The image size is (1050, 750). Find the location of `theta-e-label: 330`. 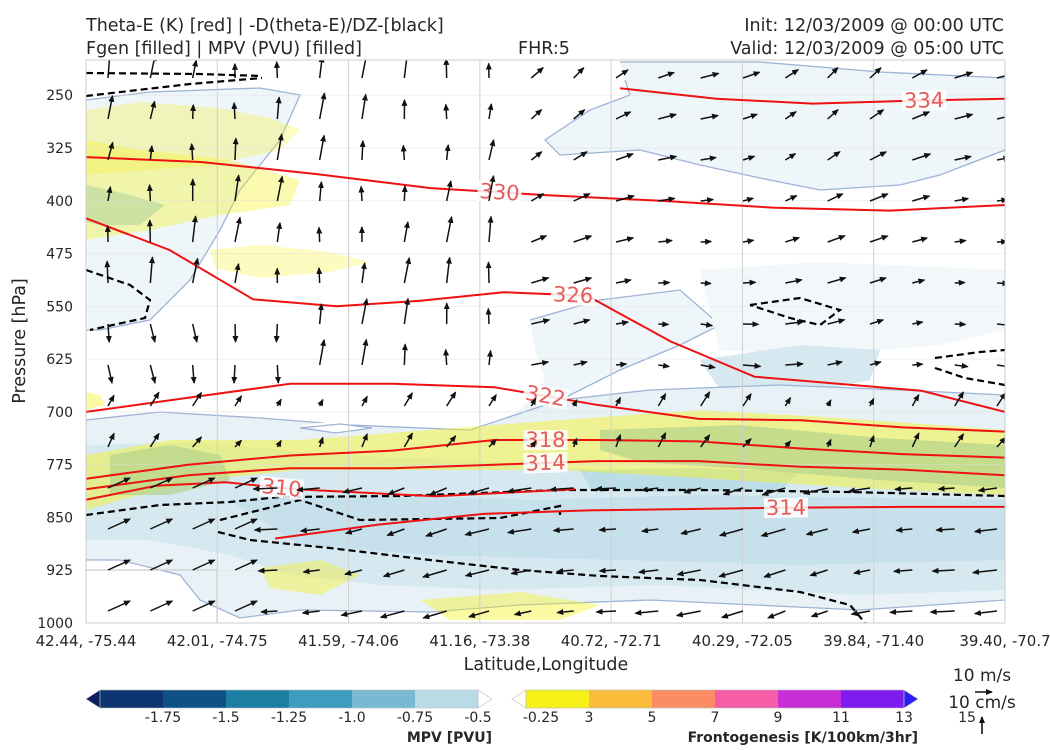

theta-e-label: 330 is located at coordinates (499, 192).